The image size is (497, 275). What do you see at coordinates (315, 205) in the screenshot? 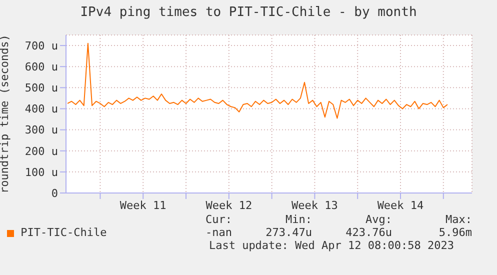
I see `x-tick-label: Week 13` at bounding box center [315, 205].